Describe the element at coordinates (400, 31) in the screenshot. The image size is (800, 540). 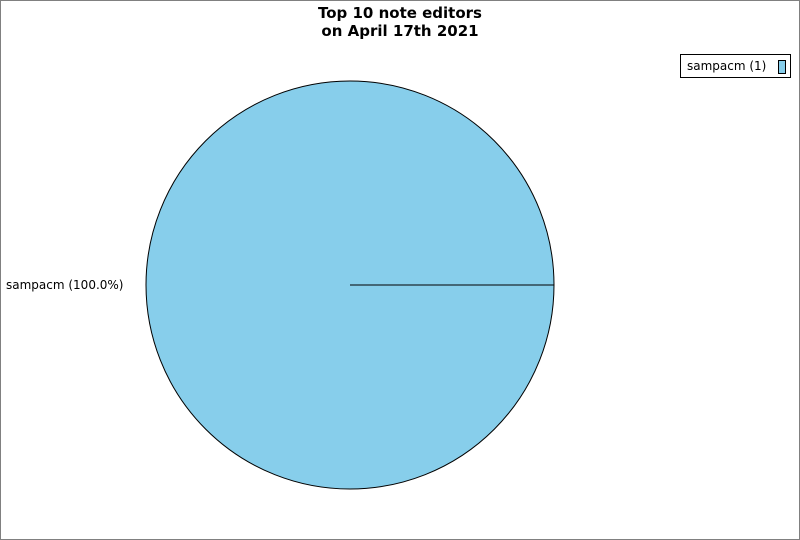
I see `chart-title-line-2: on April 17th 2021` at that location.